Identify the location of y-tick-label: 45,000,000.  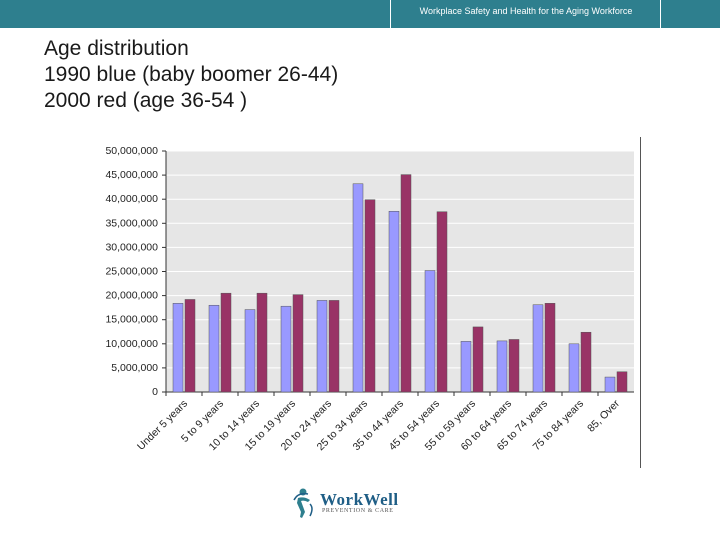
(131, 175).